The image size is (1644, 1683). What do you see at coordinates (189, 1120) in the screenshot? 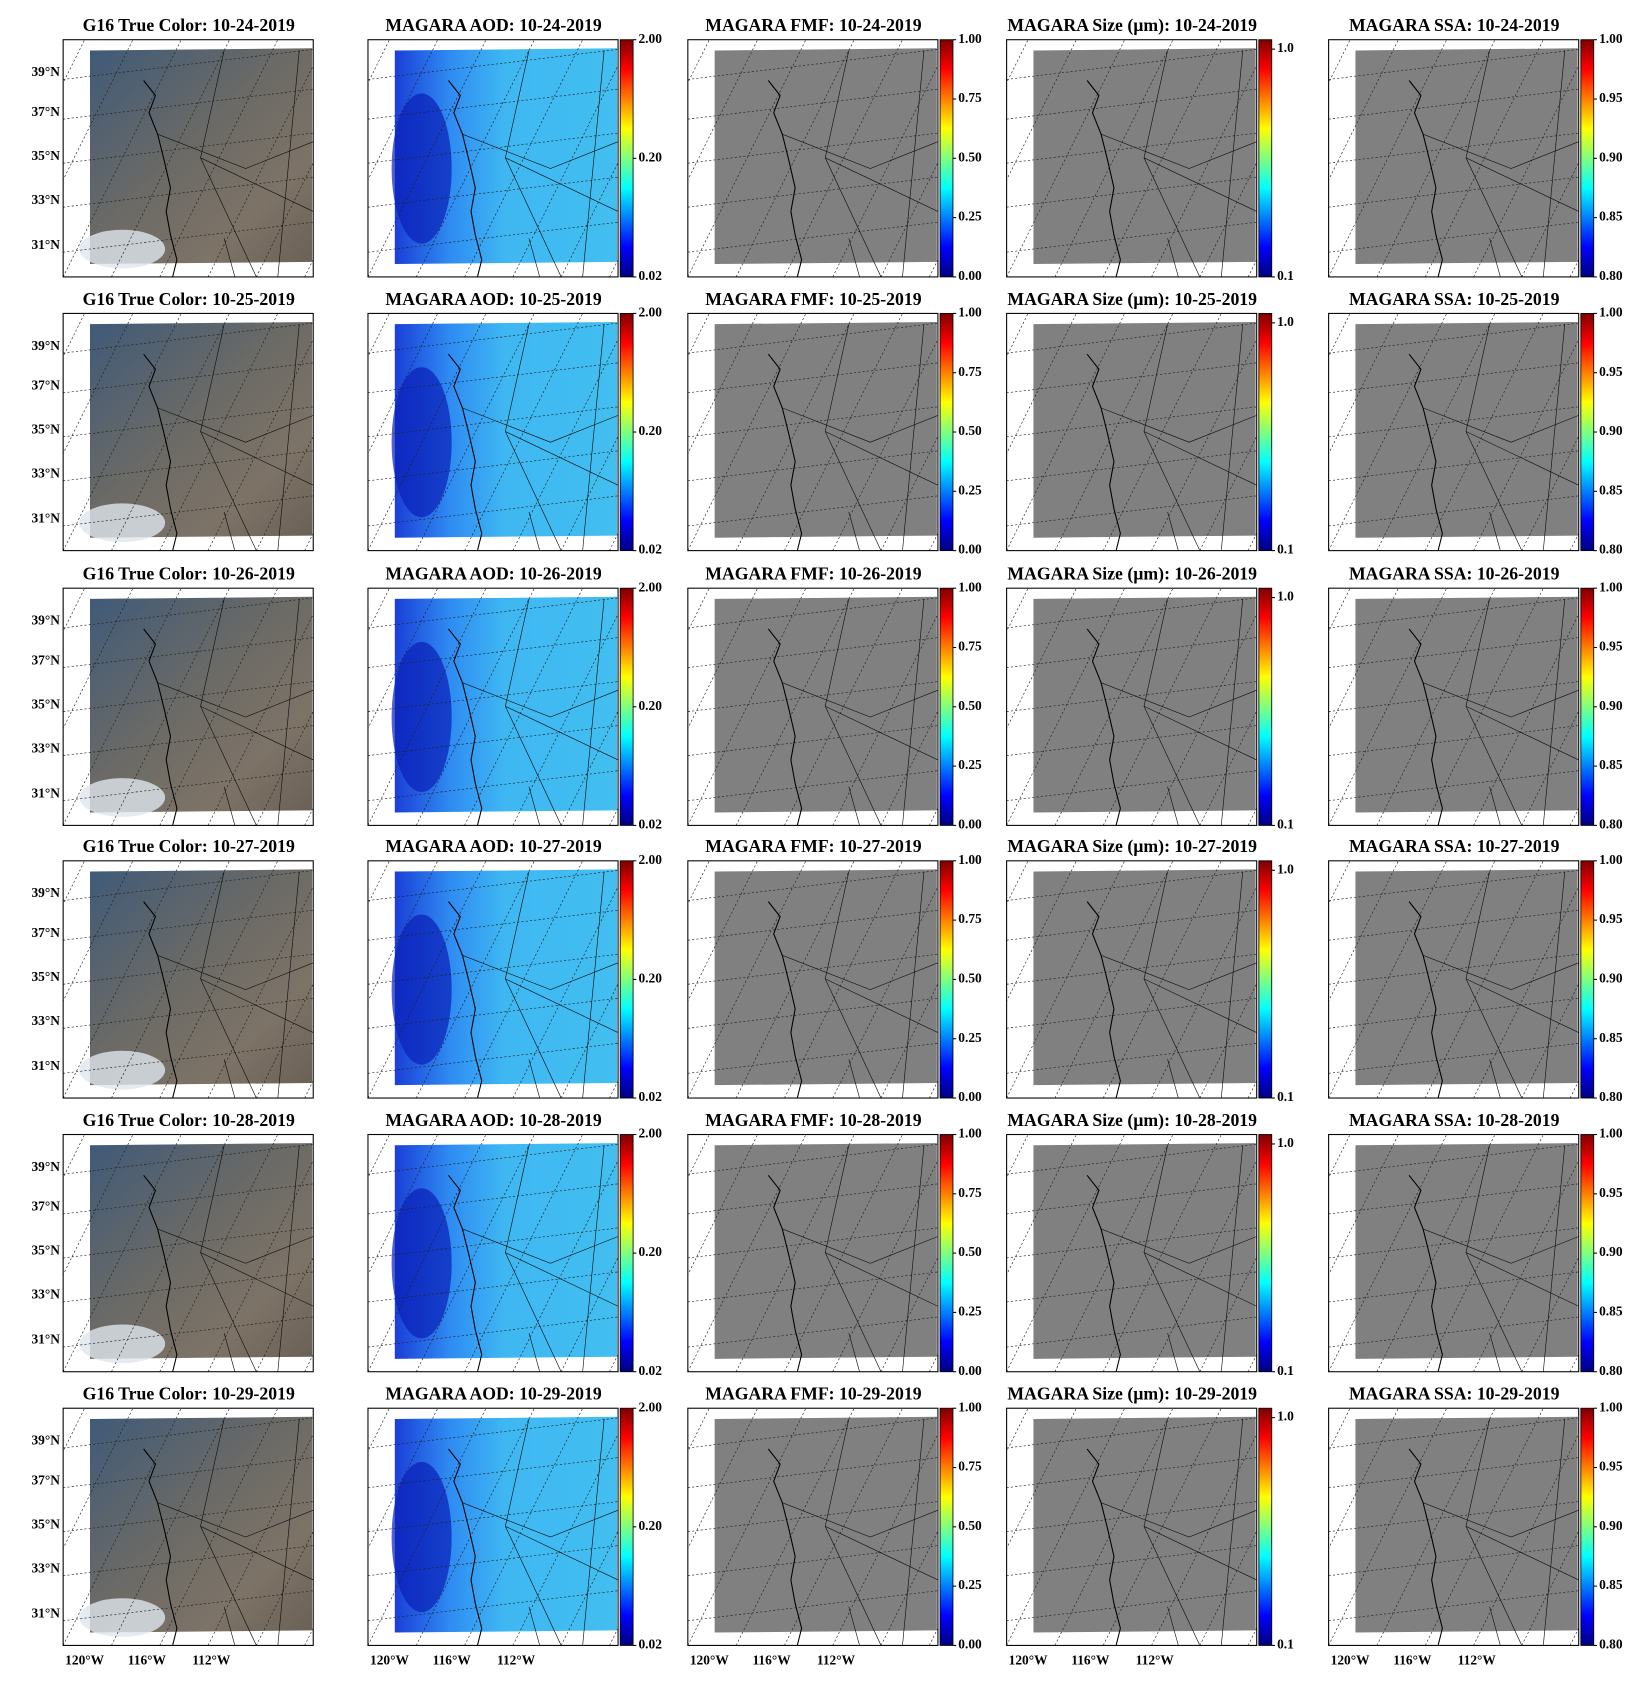
I see `panel-title: G16 True Color: 10-28-2019` at bounding box center [189, 1120].